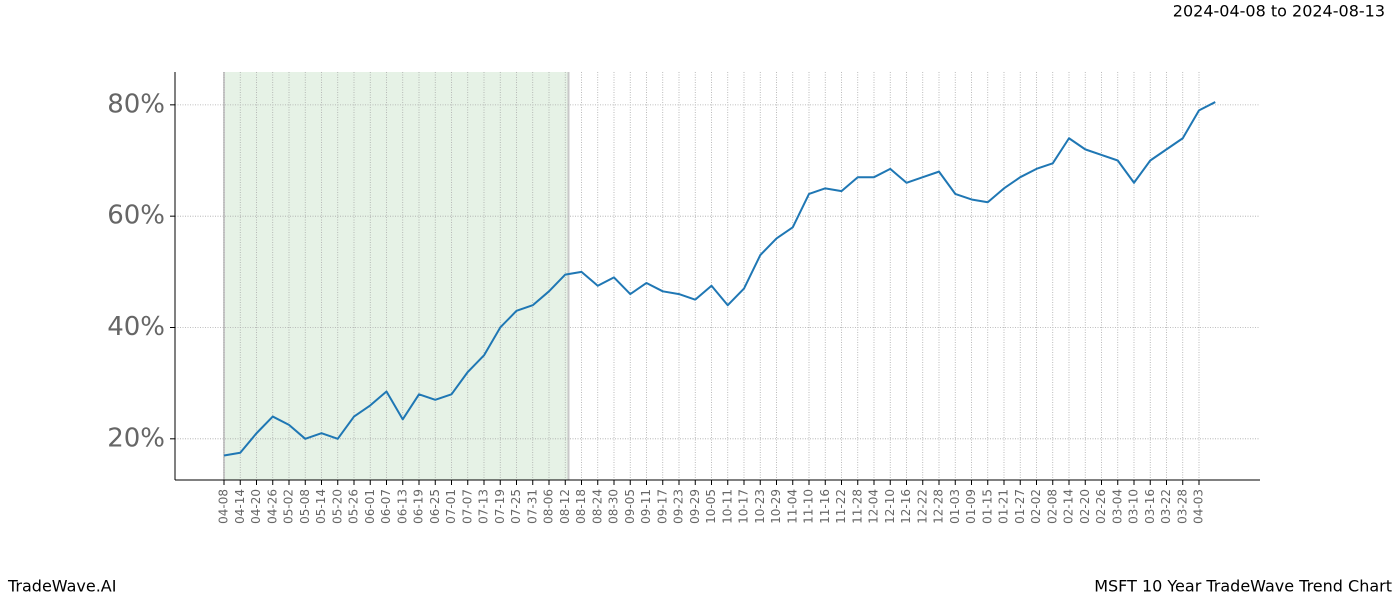  What do you see at coordinates (987, 506) in the screenshot?
I see `x-tick-label: 01-15` at bounding box center [987, 506].